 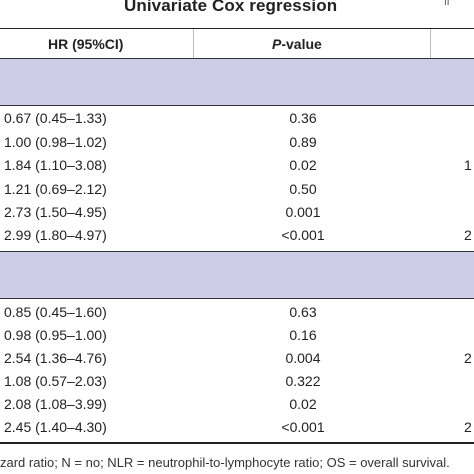 I want to click on table-row-hr: 0.98 (0.95–1.00), so click(x=55, y=335).